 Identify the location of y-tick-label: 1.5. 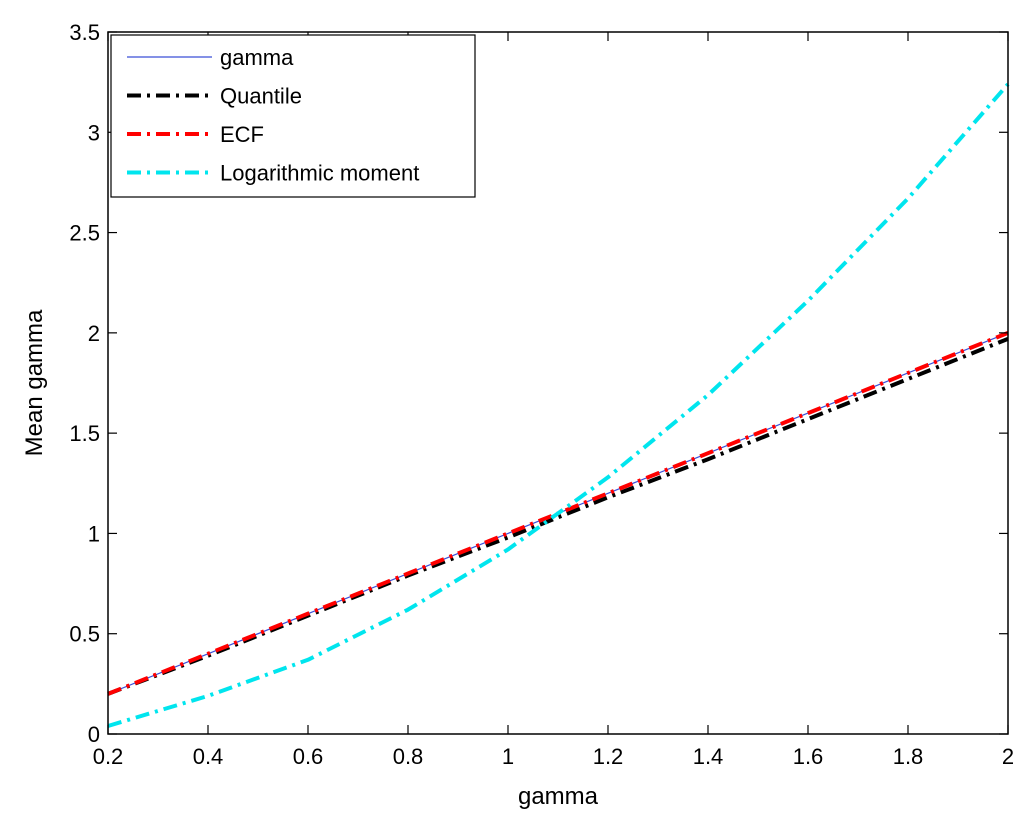
(84, 433).